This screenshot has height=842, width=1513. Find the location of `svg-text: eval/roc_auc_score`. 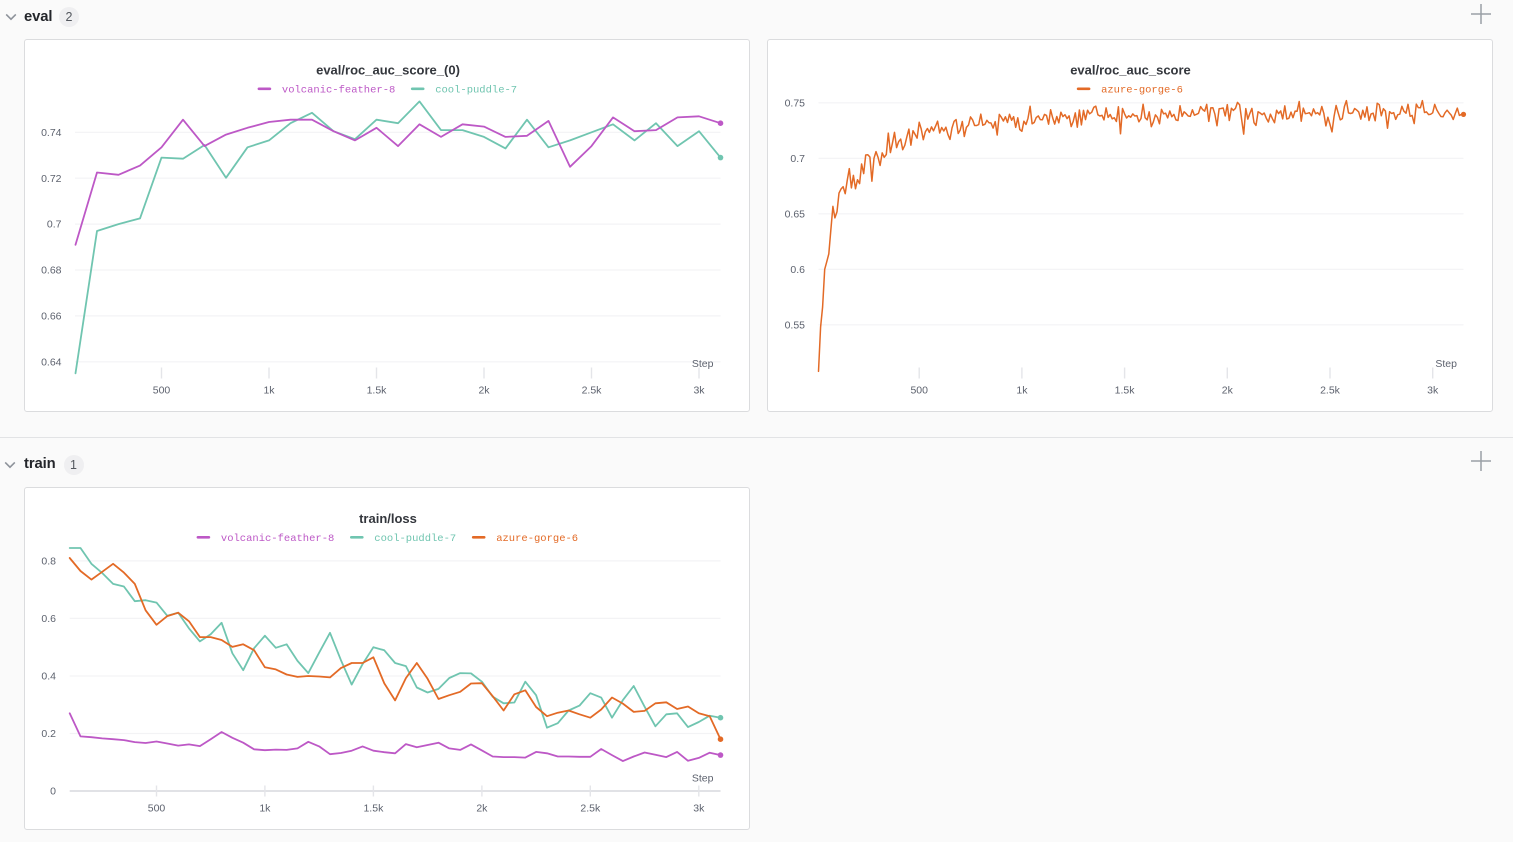

svg-text: eval/roc_auc_score is located at coordinates (1130, 70).